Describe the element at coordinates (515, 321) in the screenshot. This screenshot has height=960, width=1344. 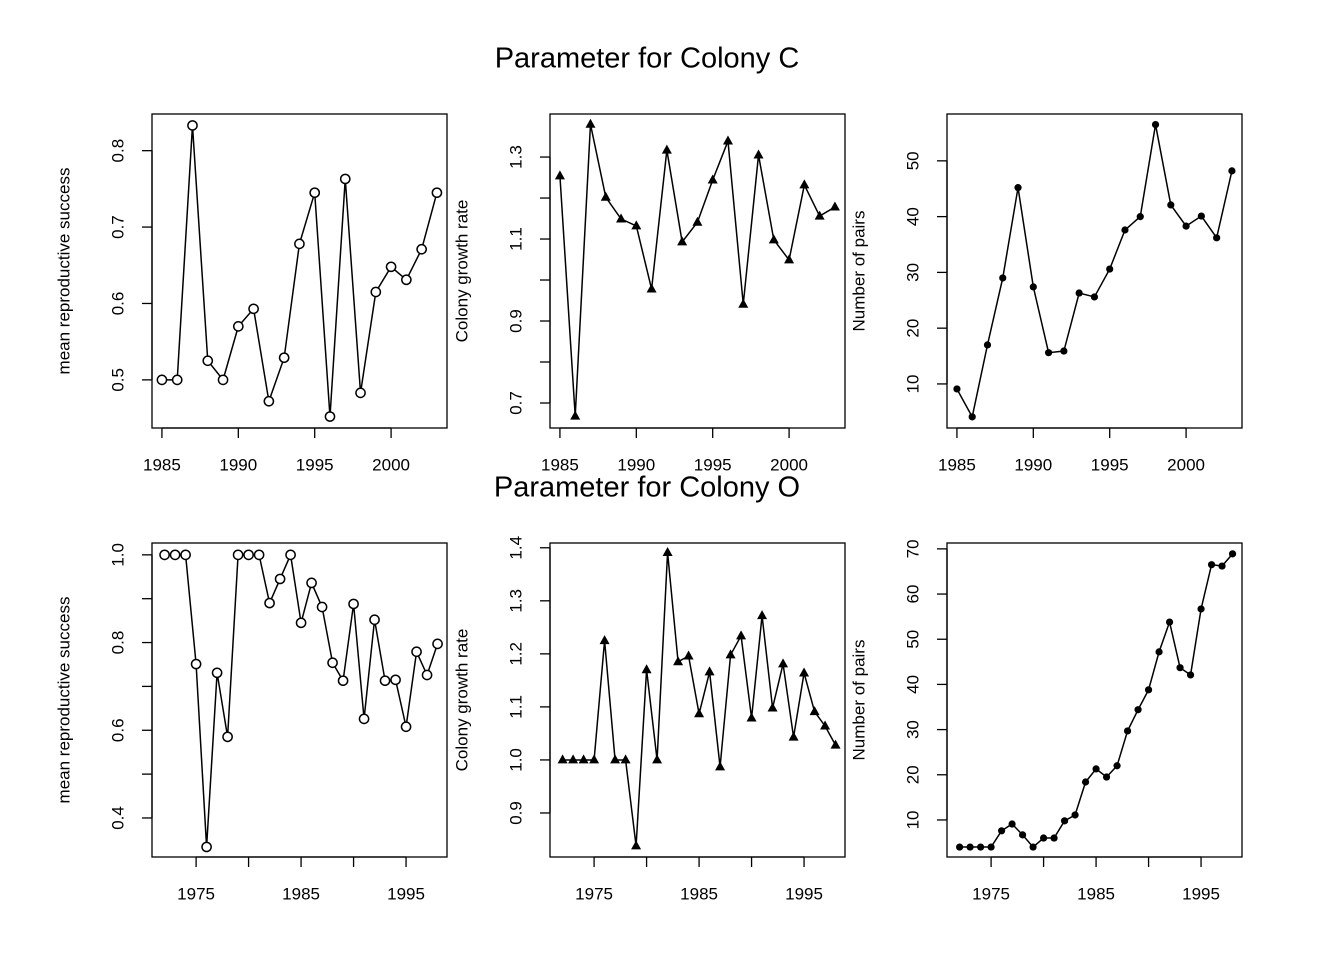
I see `y-tick-label: 0.9` at that location.